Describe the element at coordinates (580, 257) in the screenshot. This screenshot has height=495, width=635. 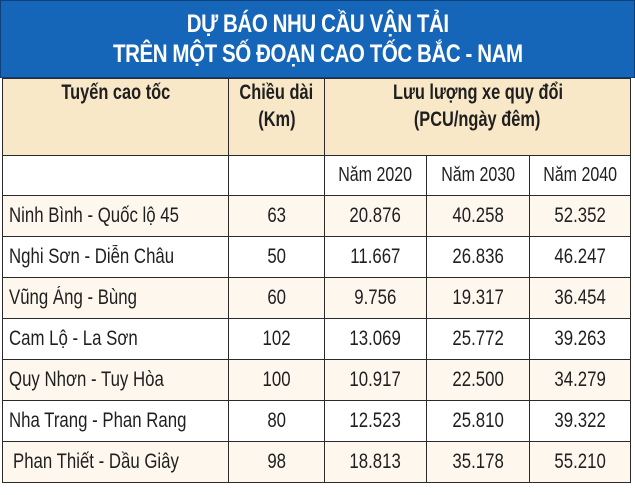
I see `traffic-2040: 46.247` at that location.